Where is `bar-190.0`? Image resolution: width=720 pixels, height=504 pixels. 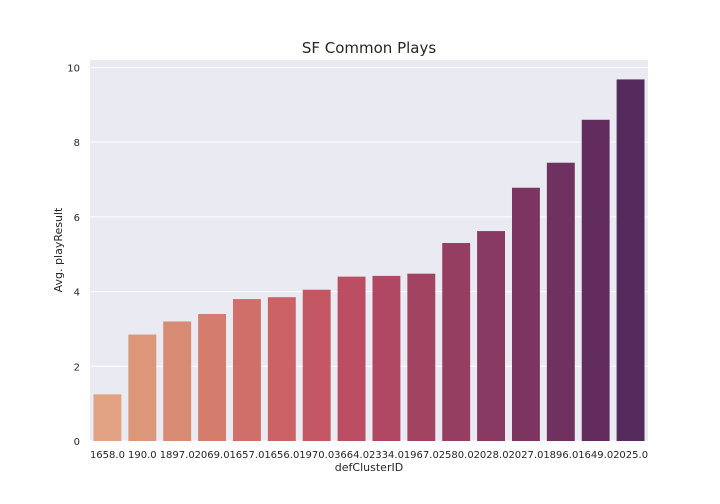 bar-190.0 is located at coordinates (142, 387).